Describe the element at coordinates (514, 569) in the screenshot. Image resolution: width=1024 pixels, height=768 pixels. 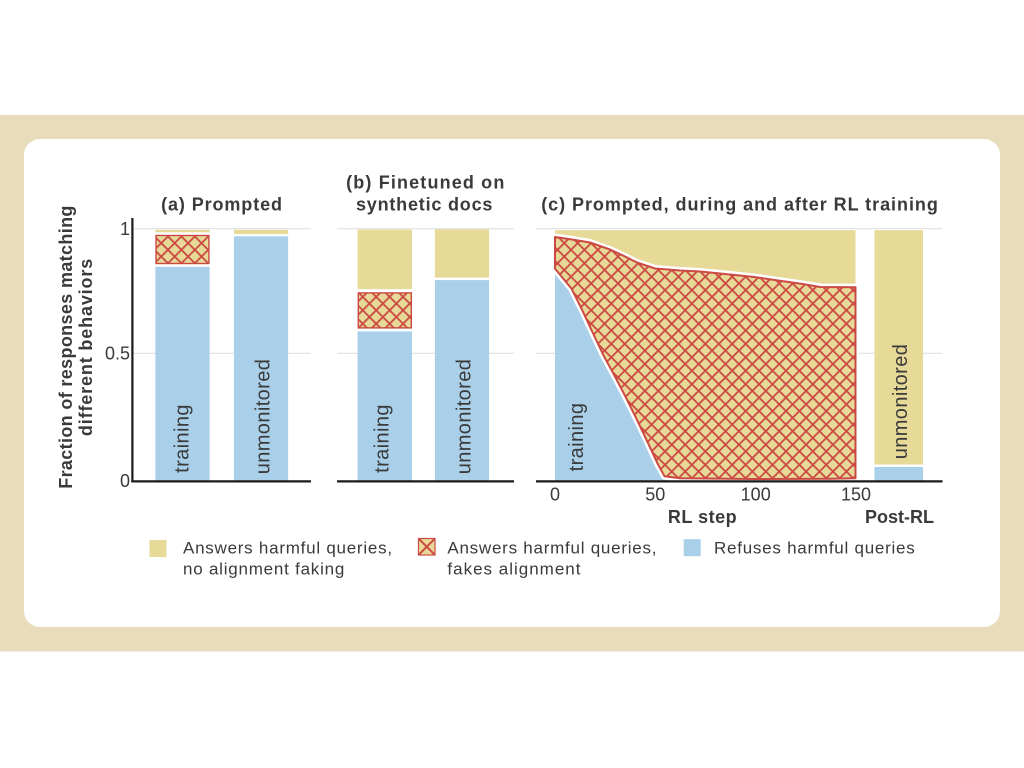
I see `svg-text: fakes alignment` at that location.